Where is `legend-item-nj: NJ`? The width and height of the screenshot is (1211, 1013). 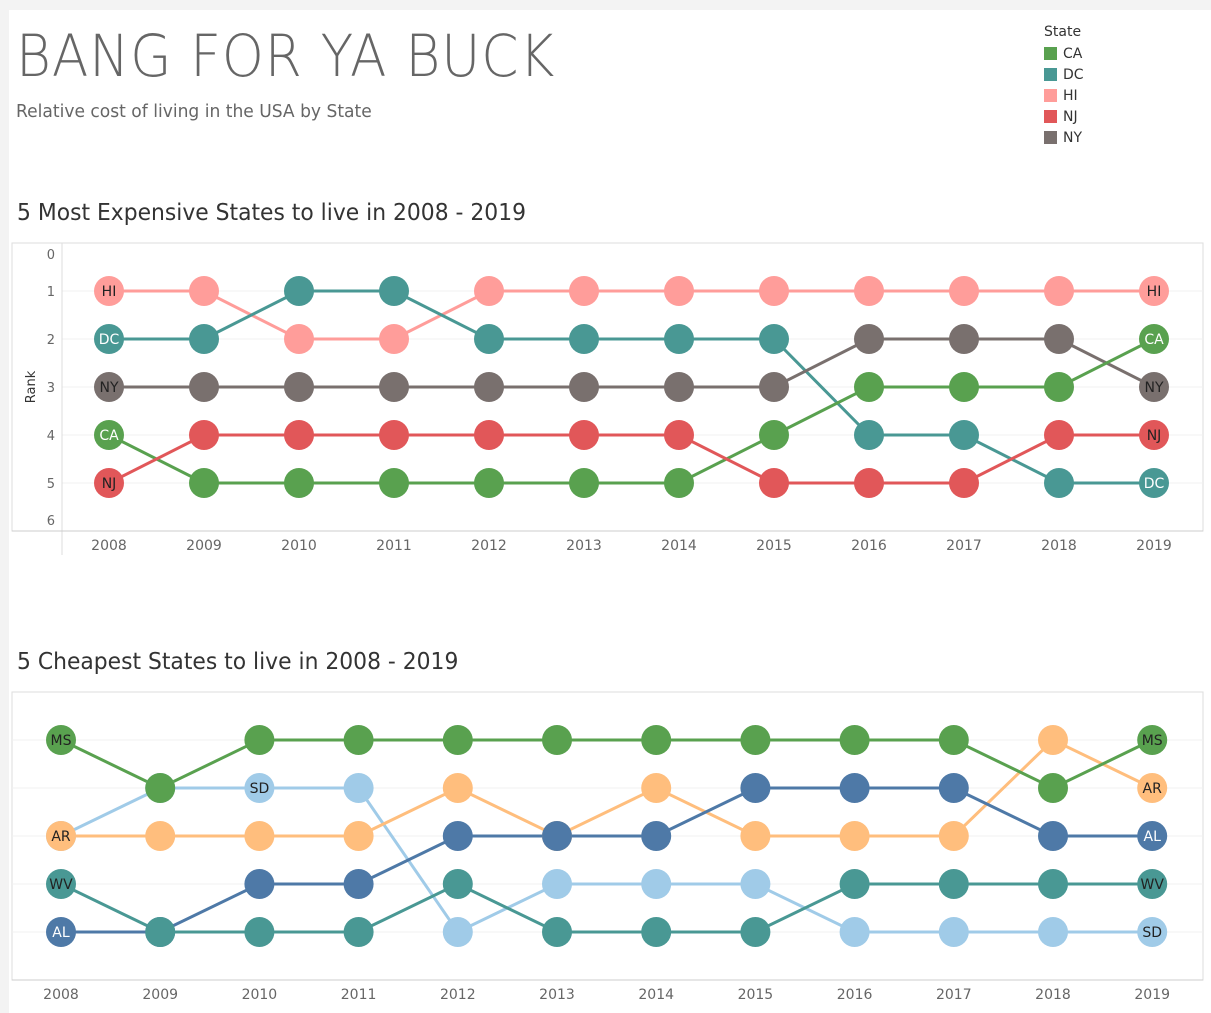 legend-item-nj: NJ is located at coordinates (1064, 116).